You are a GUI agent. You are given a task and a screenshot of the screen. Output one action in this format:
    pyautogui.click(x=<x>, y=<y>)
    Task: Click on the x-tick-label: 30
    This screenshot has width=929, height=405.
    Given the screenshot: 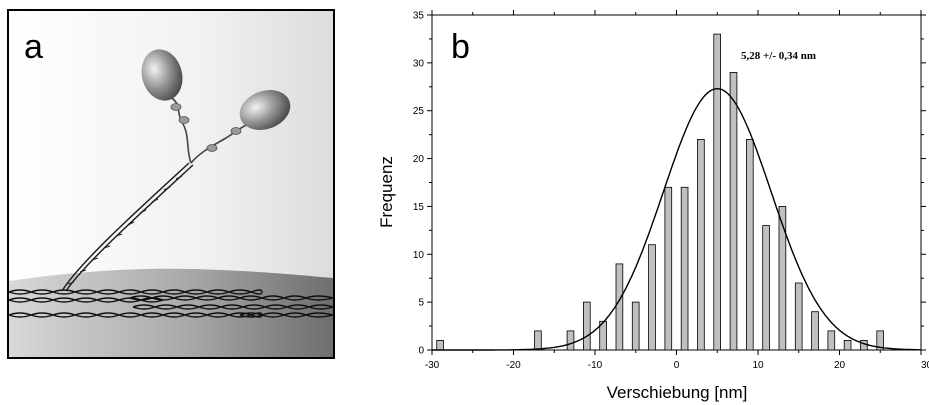 What is the action you would take?
    pyautogui.click(x=925, y=365)
    